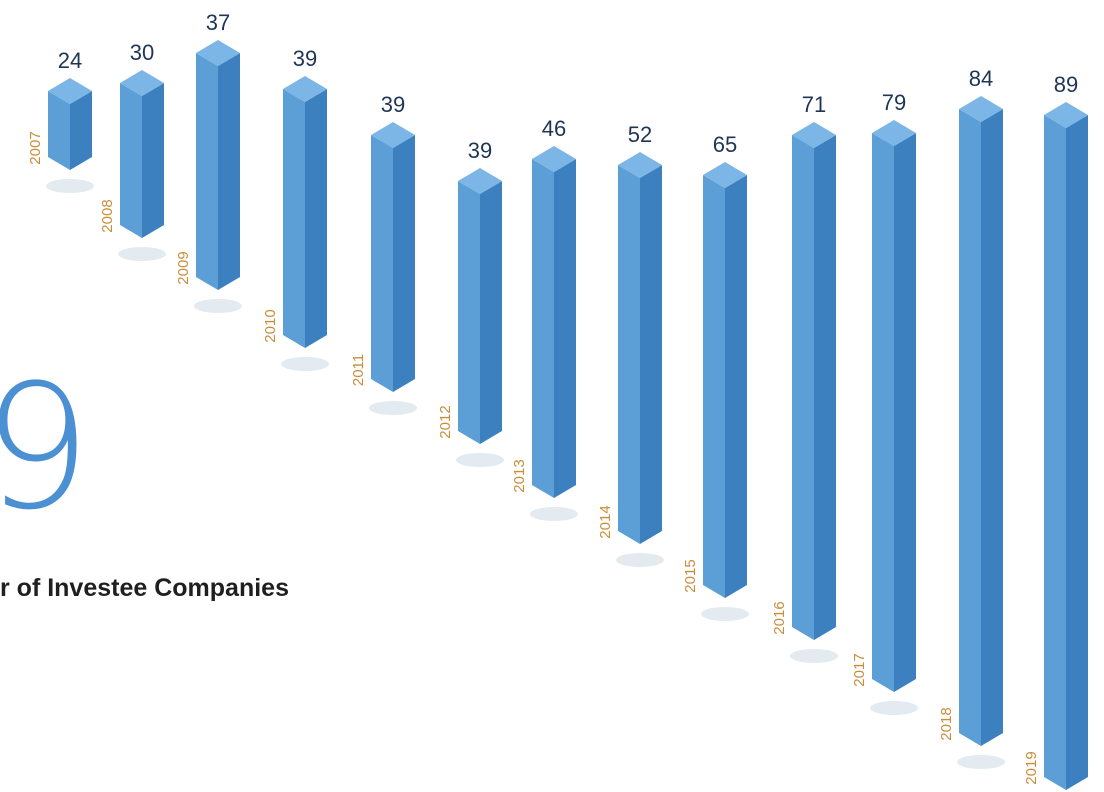 Image resolution: width=1104 pixels, height=792 pixels. What do you see at coordinates (554, 128) in the screenshot?
I see `value-label: 46` at bounding box center [554, 128].